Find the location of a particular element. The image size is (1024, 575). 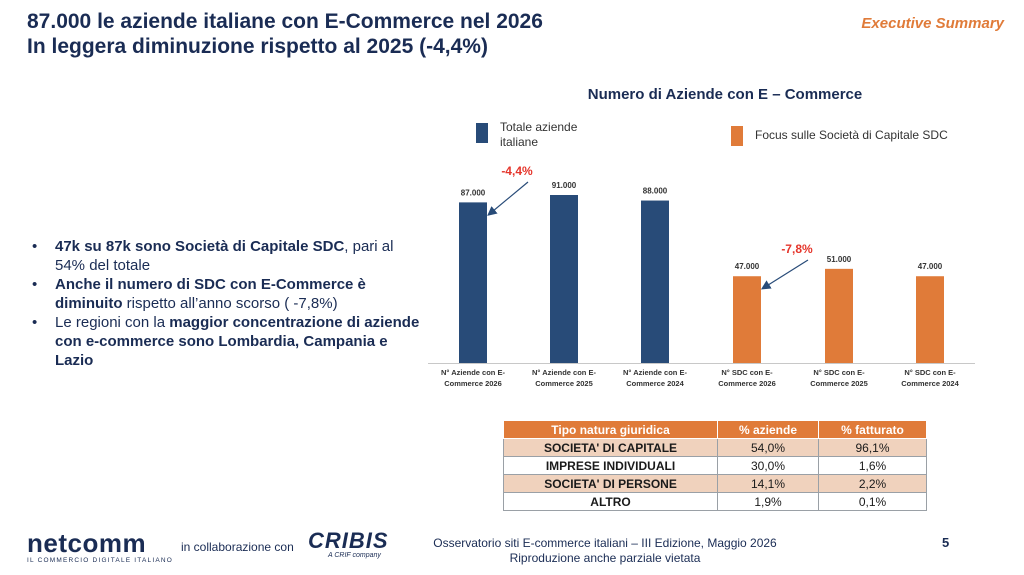

table-cell: SOCIETA' DI CAPITALE is located at coordinates (610, 447).